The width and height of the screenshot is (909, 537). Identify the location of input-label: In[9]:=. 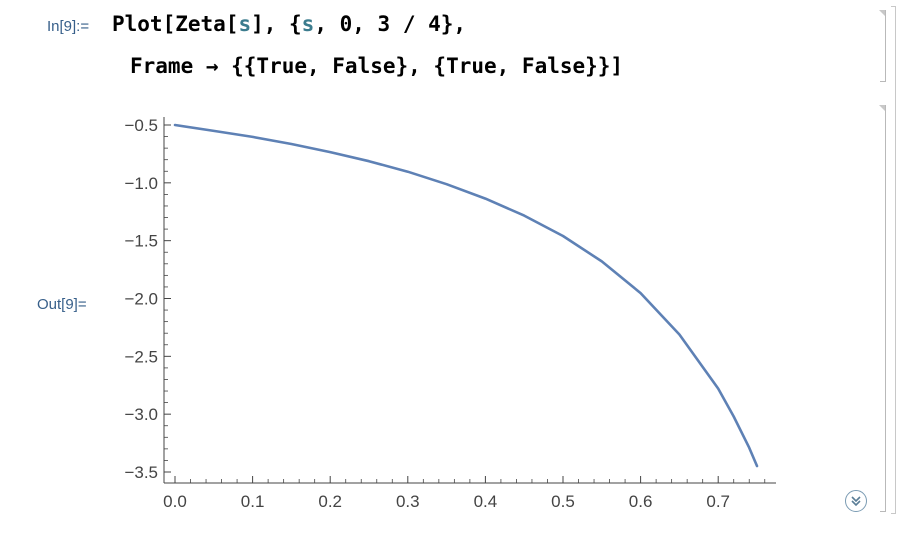
(68, 26).